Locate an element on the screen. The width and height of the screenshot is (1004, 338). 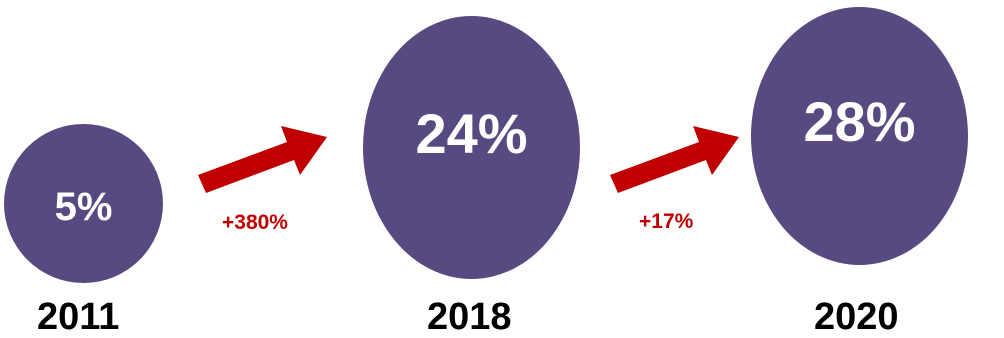
change-label-2018-2020: +17% is located at coordinates (666, 221).